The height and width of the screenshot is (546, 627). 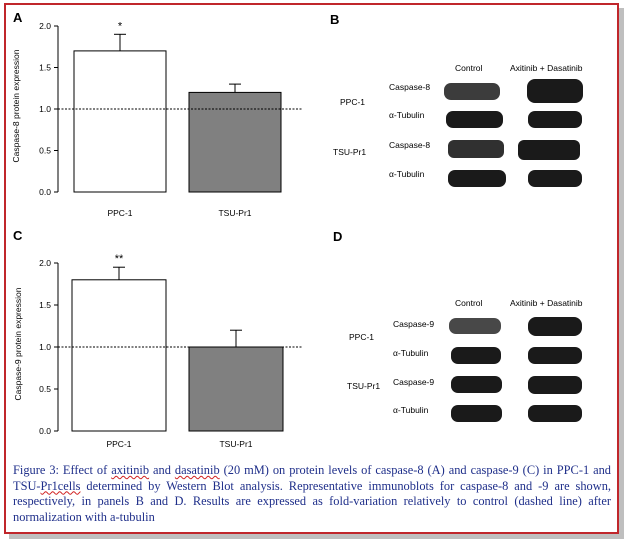 I want to click on blot-d-header-control: Control, so click(x=469, y=303).